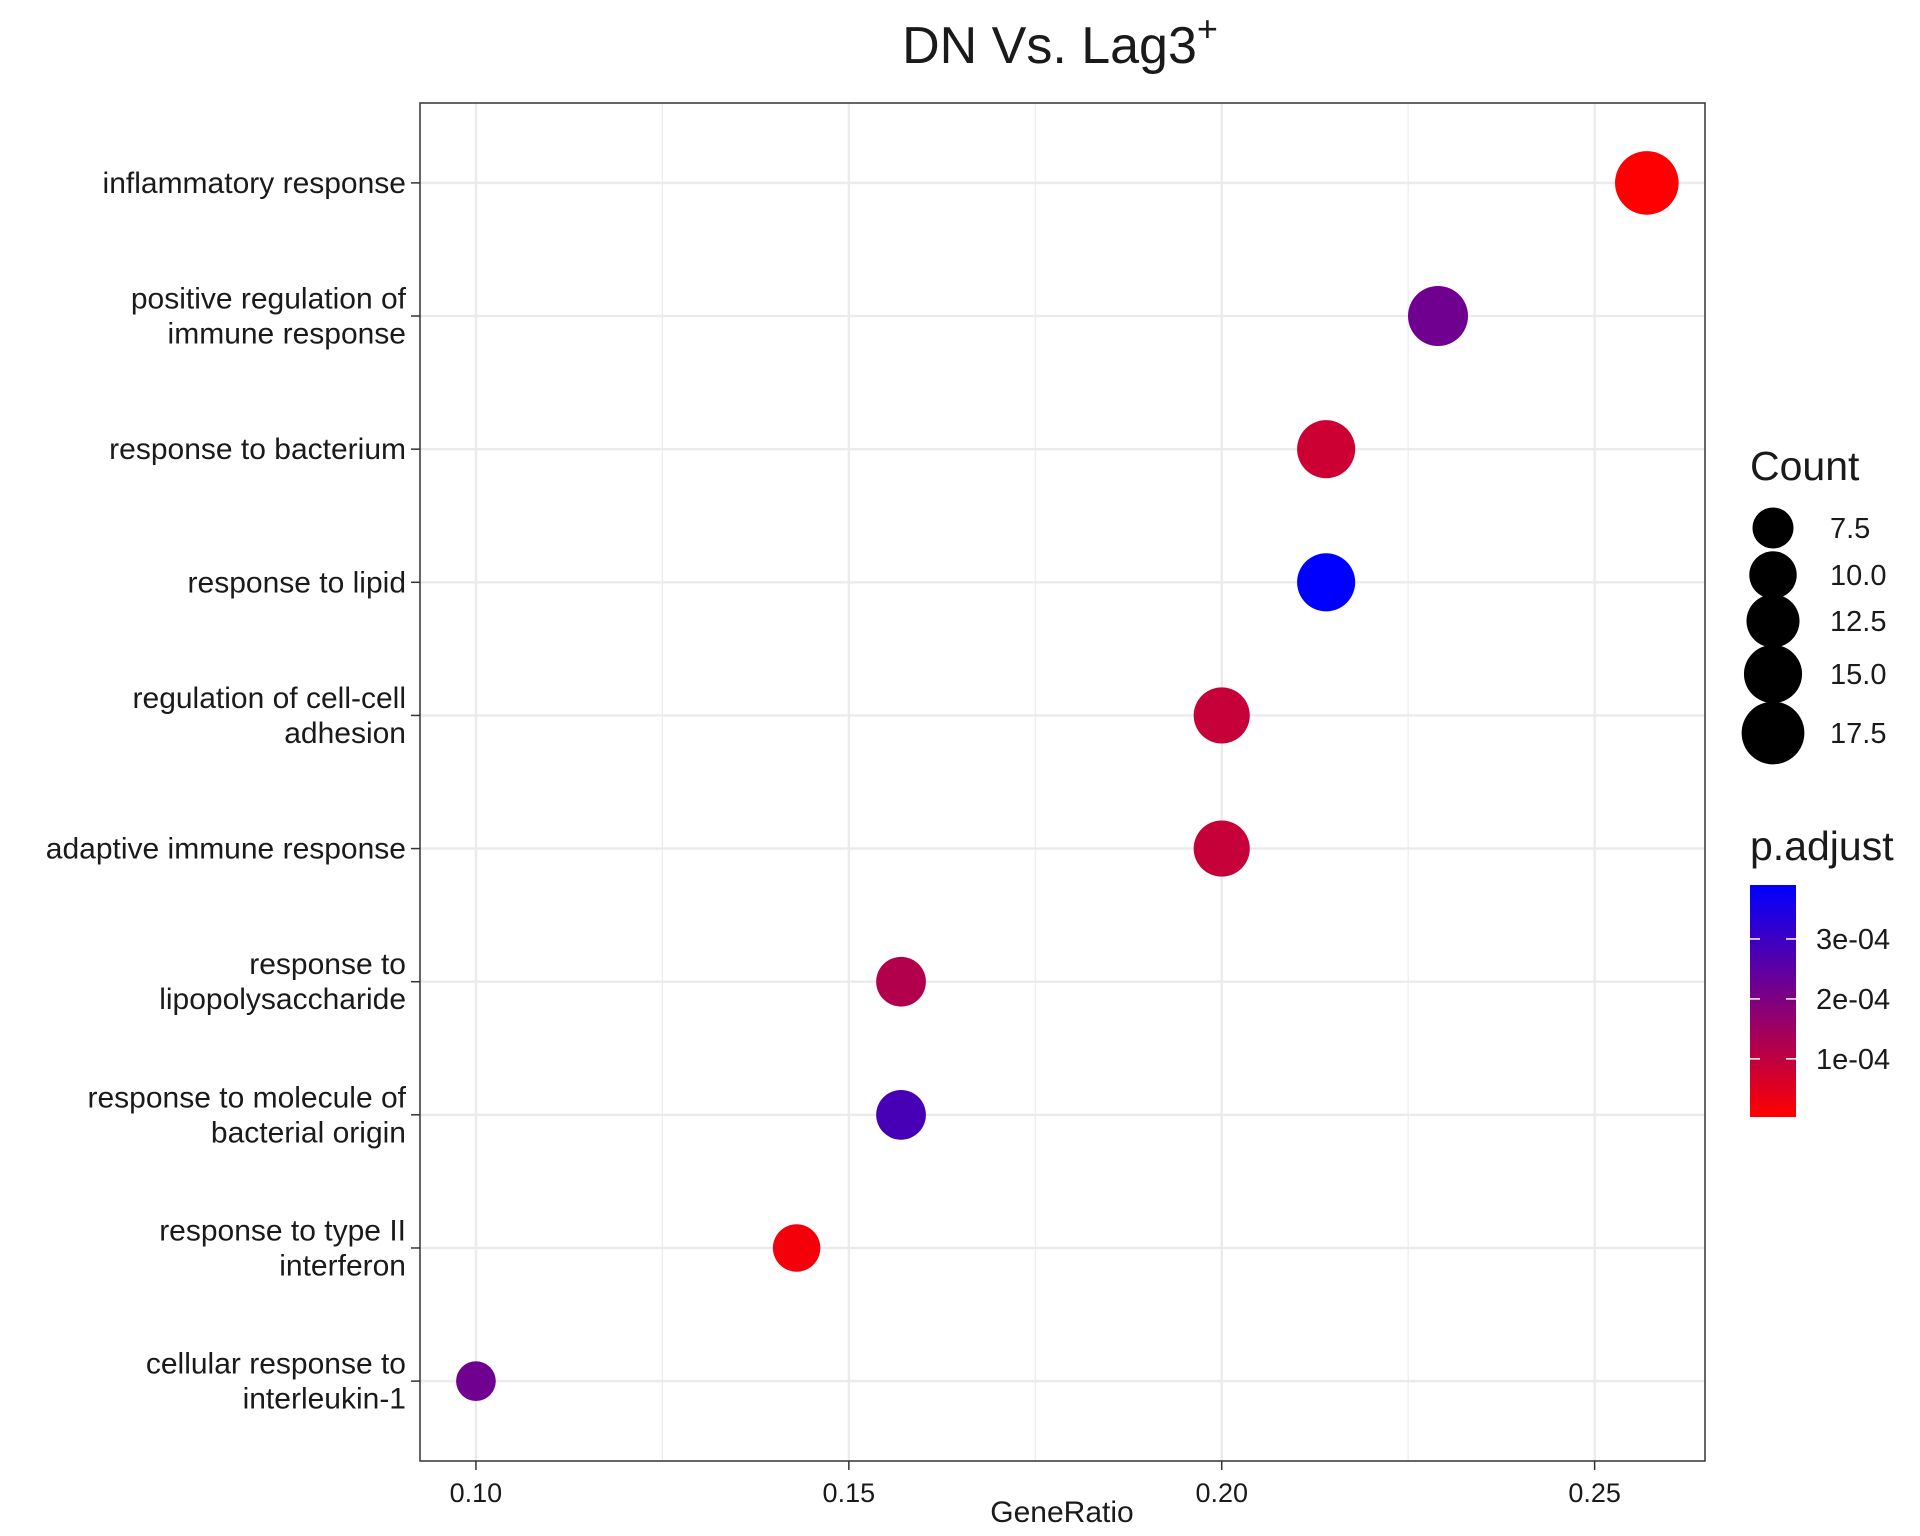 The image size is (1920, 1536). I want to click on y-tick-label: regulation of cell-cell adhesion, so click(269, 716).